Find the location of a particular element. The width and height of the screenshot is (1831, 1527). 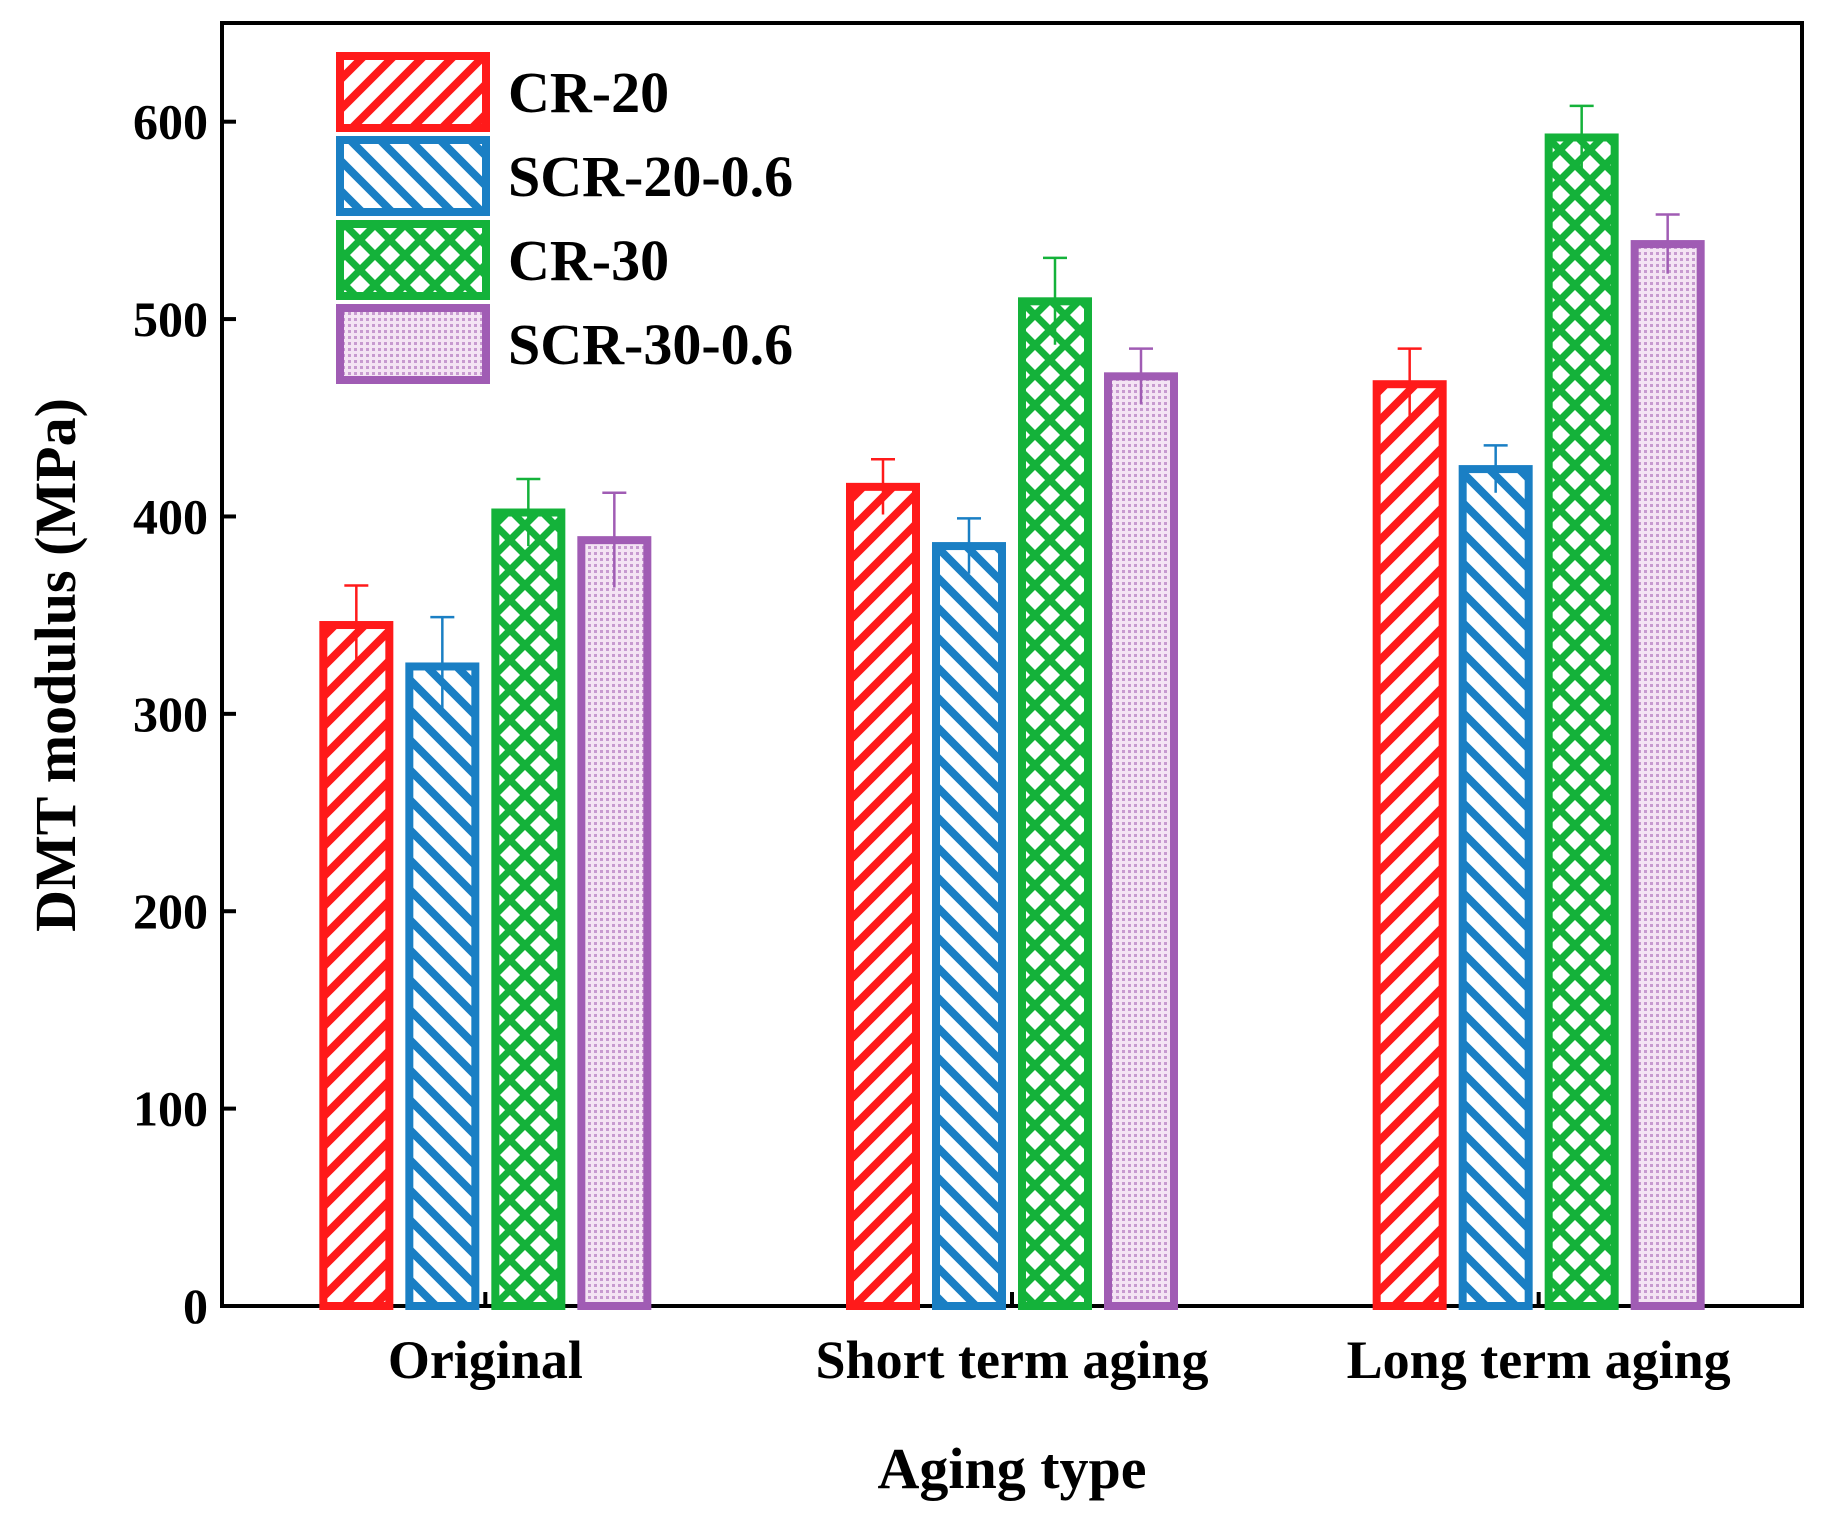

y-tick-label: 100 is located at coordinates (170, 1109).